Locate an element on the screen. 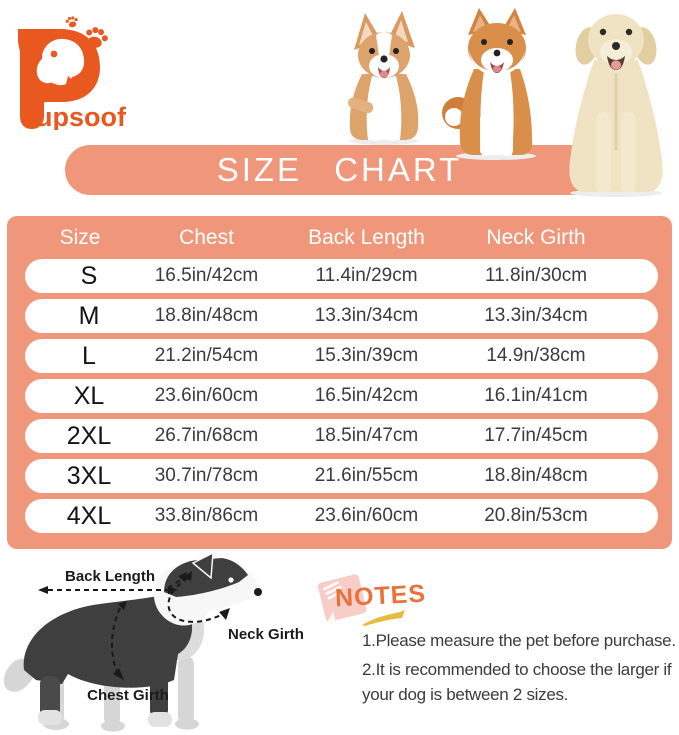  table-row: 2XL 26.7in/68cm 18.5in/47cm 17.7in/45cm is located at coordinates (341, 436).